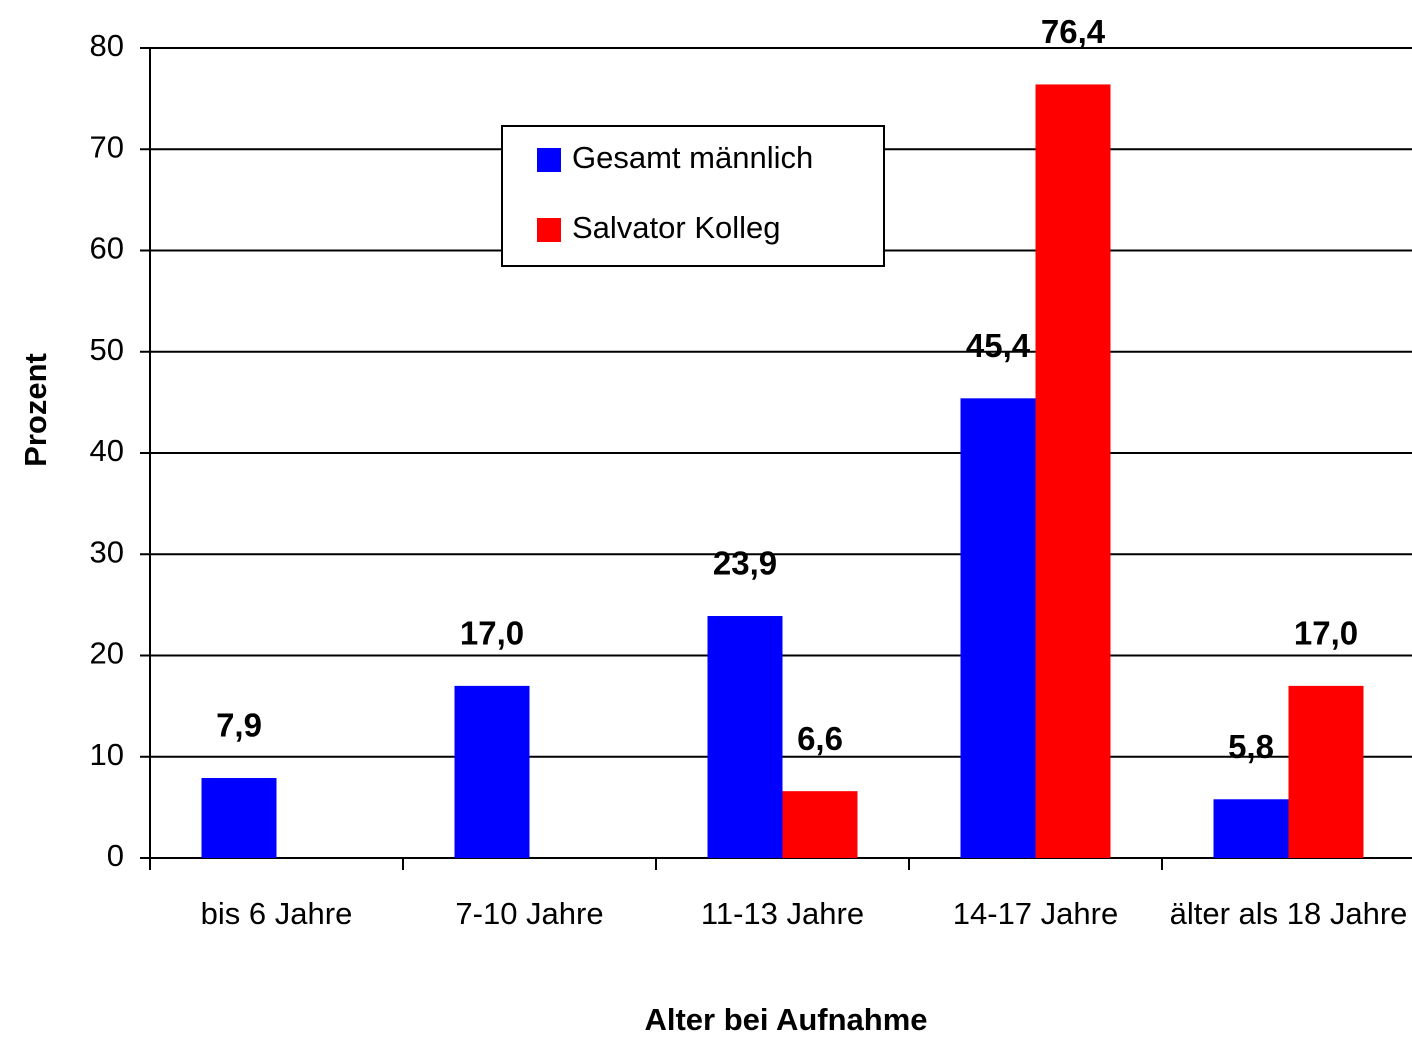 This screenshot has width=1412, height=1039. Describe the element at coordinates (785, 1019) in the screenshot. I see `x-axis-label: Alter bei Aufnahme` at that location.